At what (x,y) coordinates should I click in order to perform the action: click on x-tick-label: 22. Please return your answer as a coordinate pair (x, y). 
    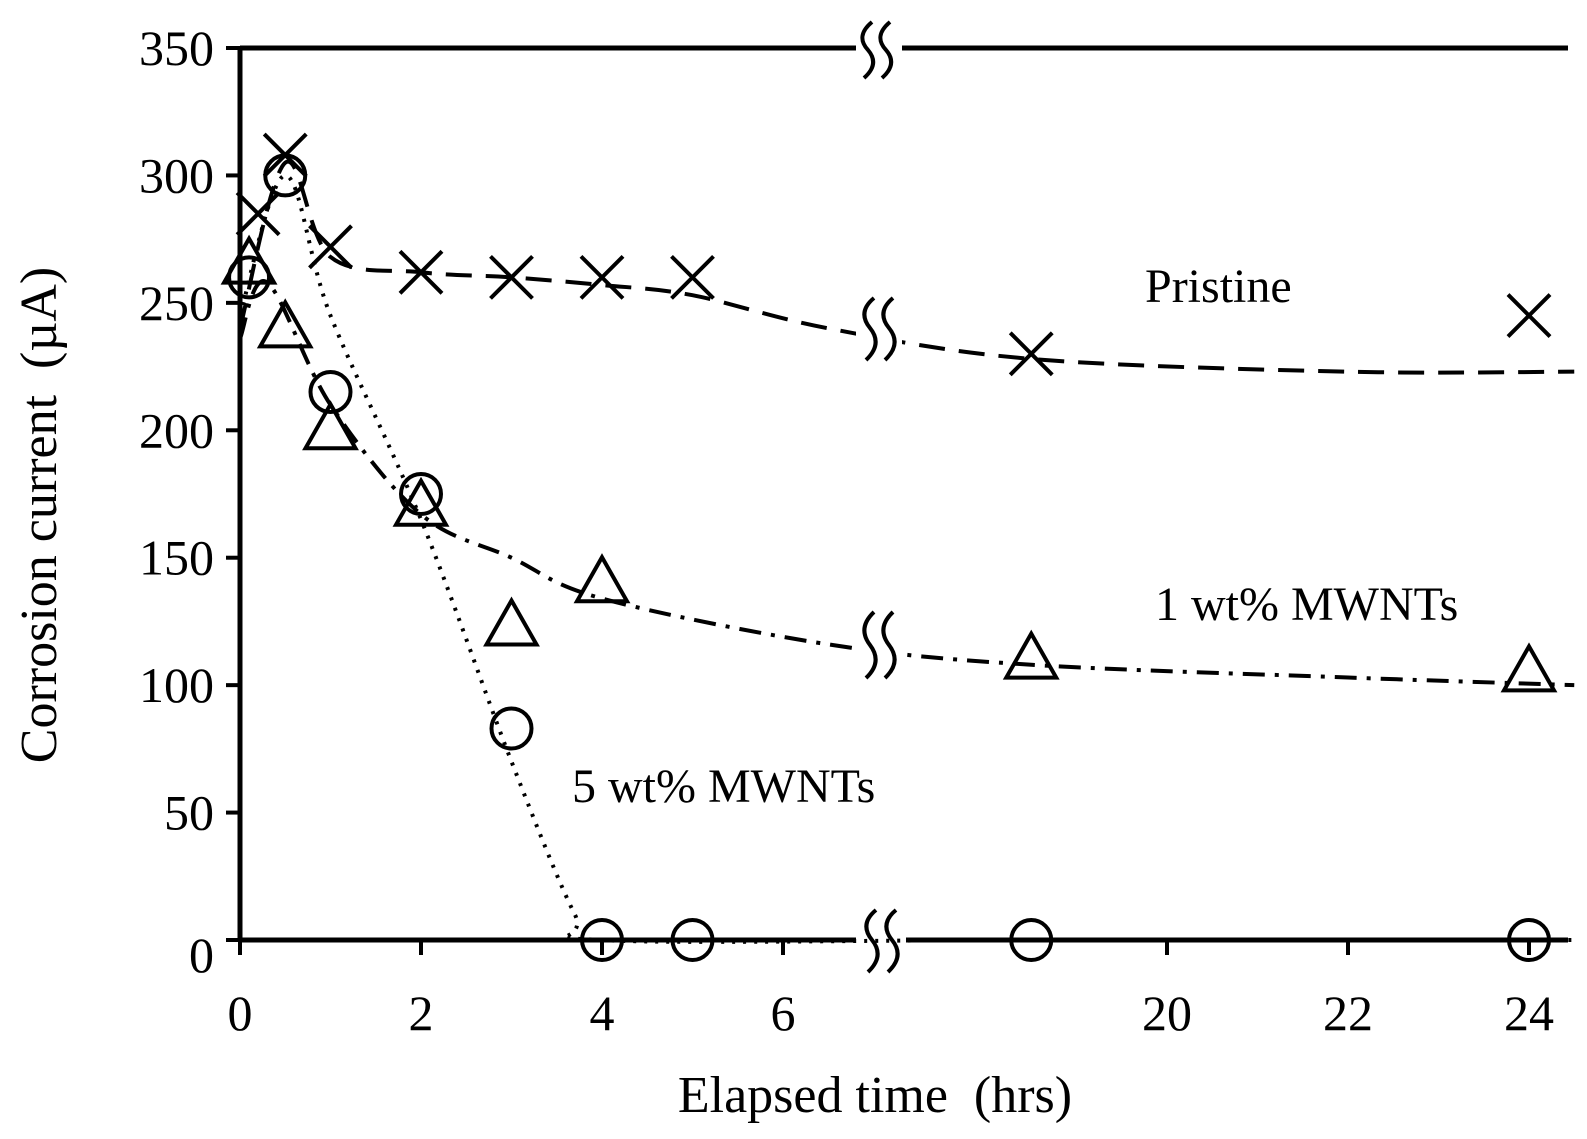
    Looking at the image, I should click on (1348, 1013).